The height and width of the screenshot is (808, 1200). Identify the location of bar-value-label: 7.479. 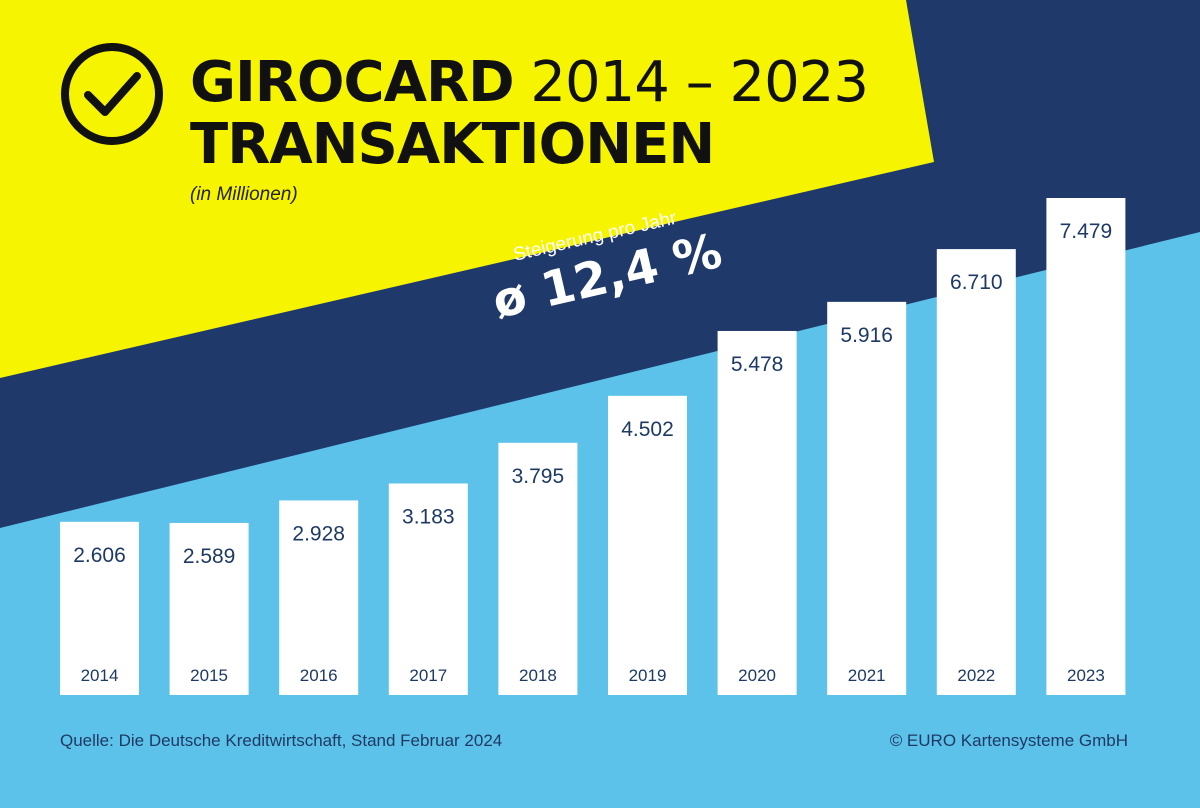
(1086, 231).